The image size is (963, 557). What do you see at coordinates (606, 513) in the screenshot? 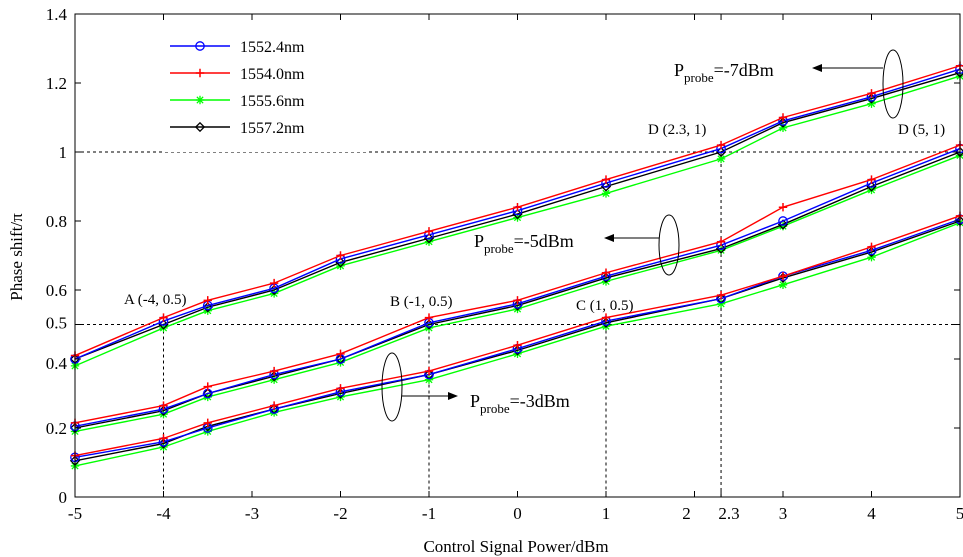
I see `x-tick-label: 1` at bounding box center [606, 513].